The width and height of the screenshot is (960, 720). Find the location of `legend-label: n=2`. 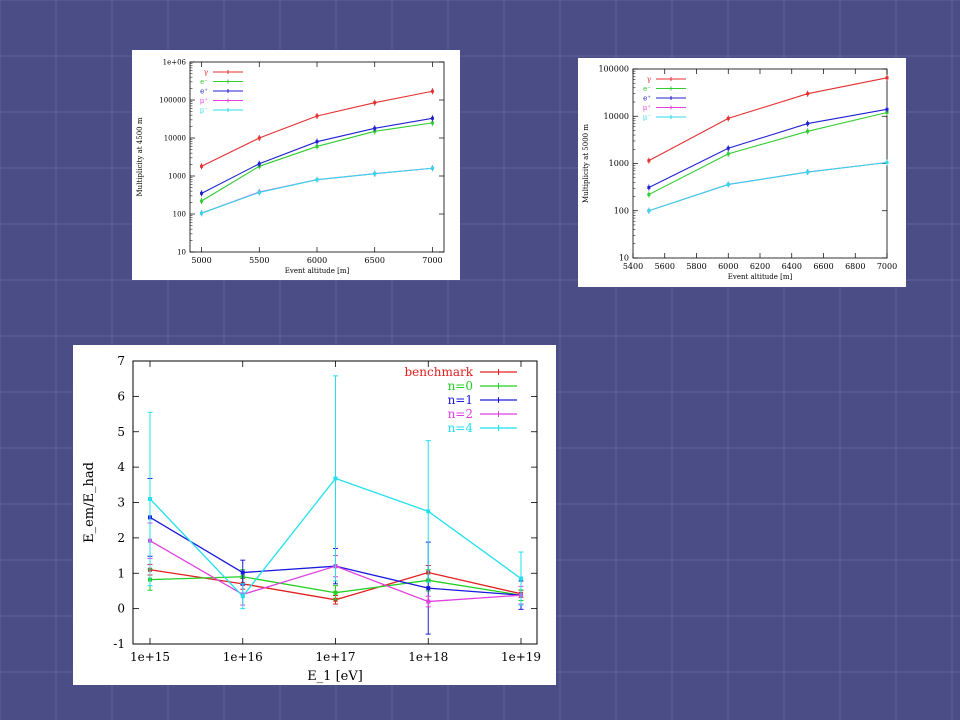

legend-label: n=2 is located at coordinates (460, 414).